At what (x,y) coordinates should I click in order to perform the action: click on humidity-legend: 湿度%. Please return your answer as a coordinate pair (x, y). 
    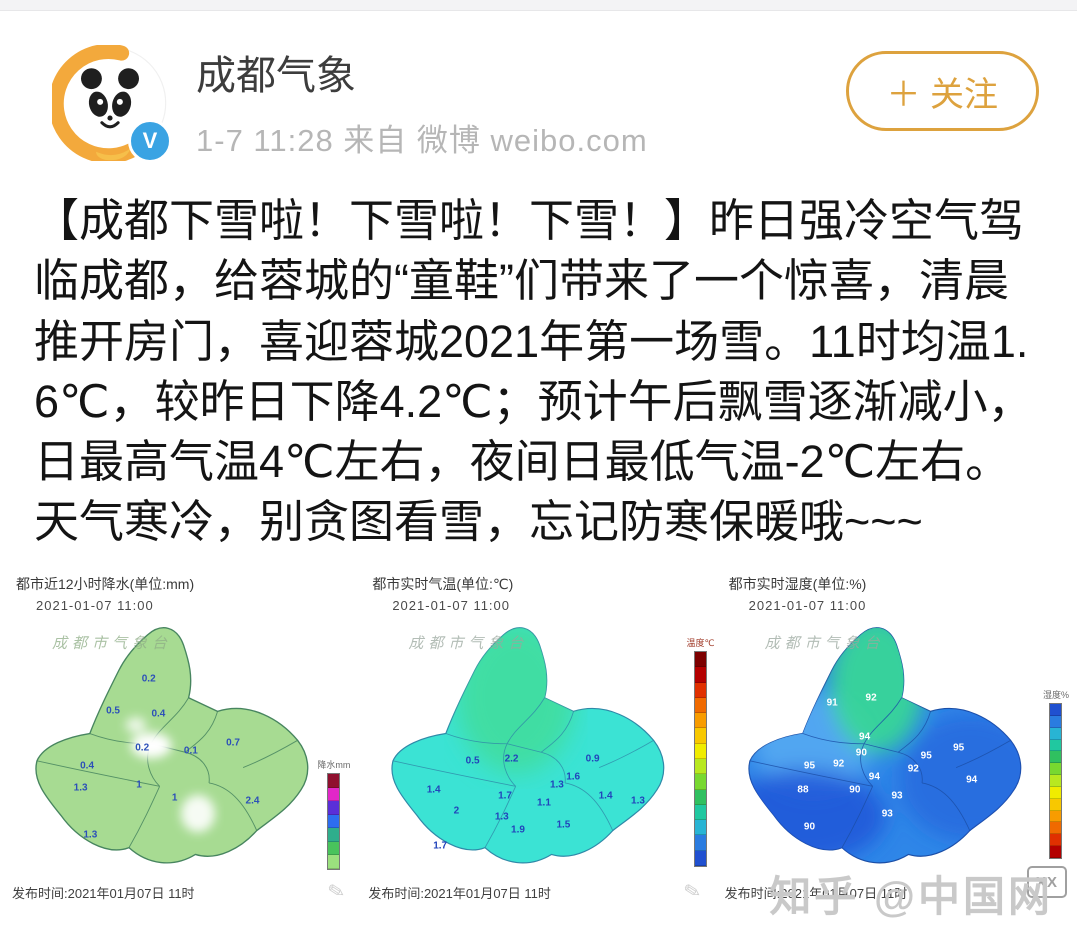
    Looking at the image, I should click on (1056, 774).